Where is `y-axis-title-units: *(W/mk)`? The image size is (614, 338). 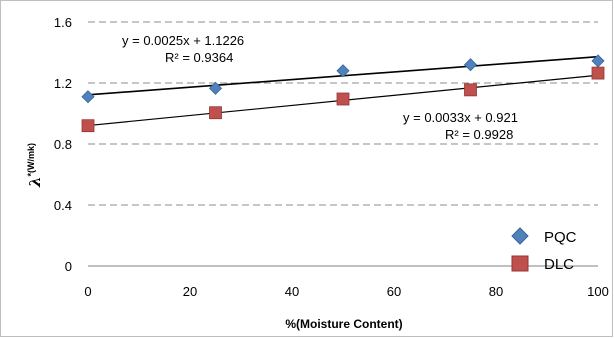 y-axis-title-units: *(W/mk) is located at coordinates (31, 160).